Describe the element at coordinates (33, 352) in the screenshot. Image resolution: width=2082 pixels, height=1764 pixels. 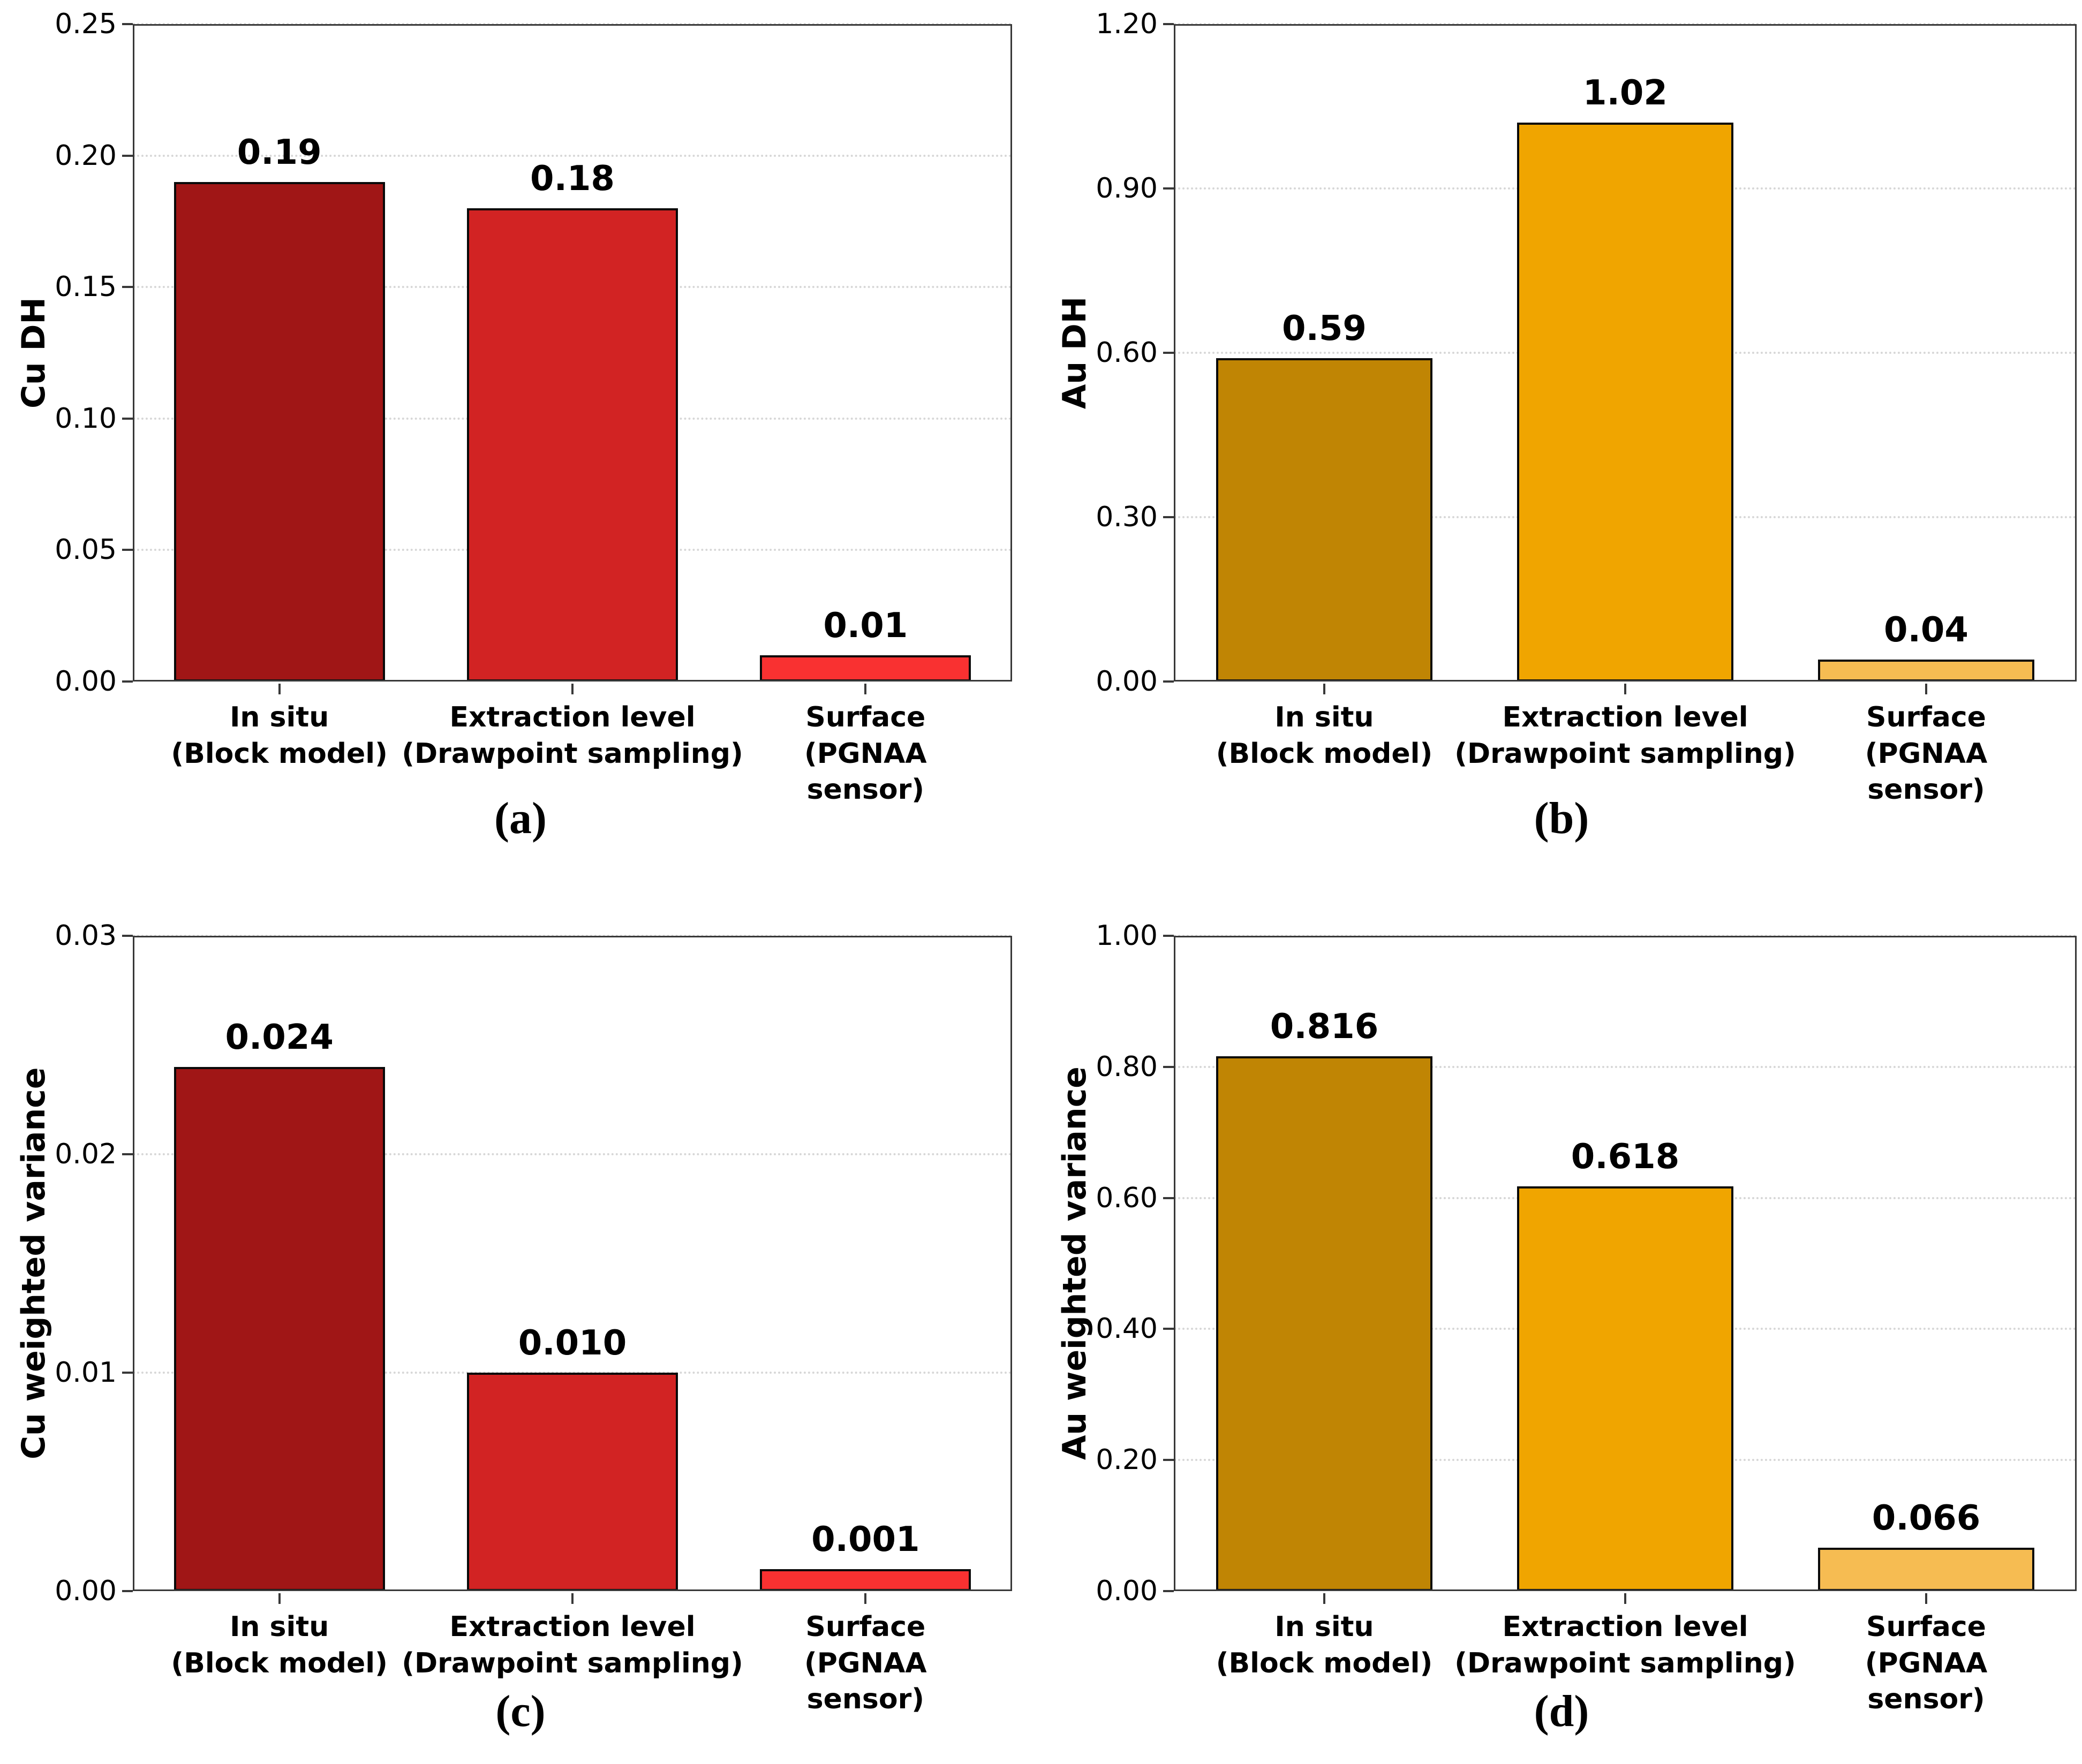
I see `y-axis-label: Cu DH` at that location.